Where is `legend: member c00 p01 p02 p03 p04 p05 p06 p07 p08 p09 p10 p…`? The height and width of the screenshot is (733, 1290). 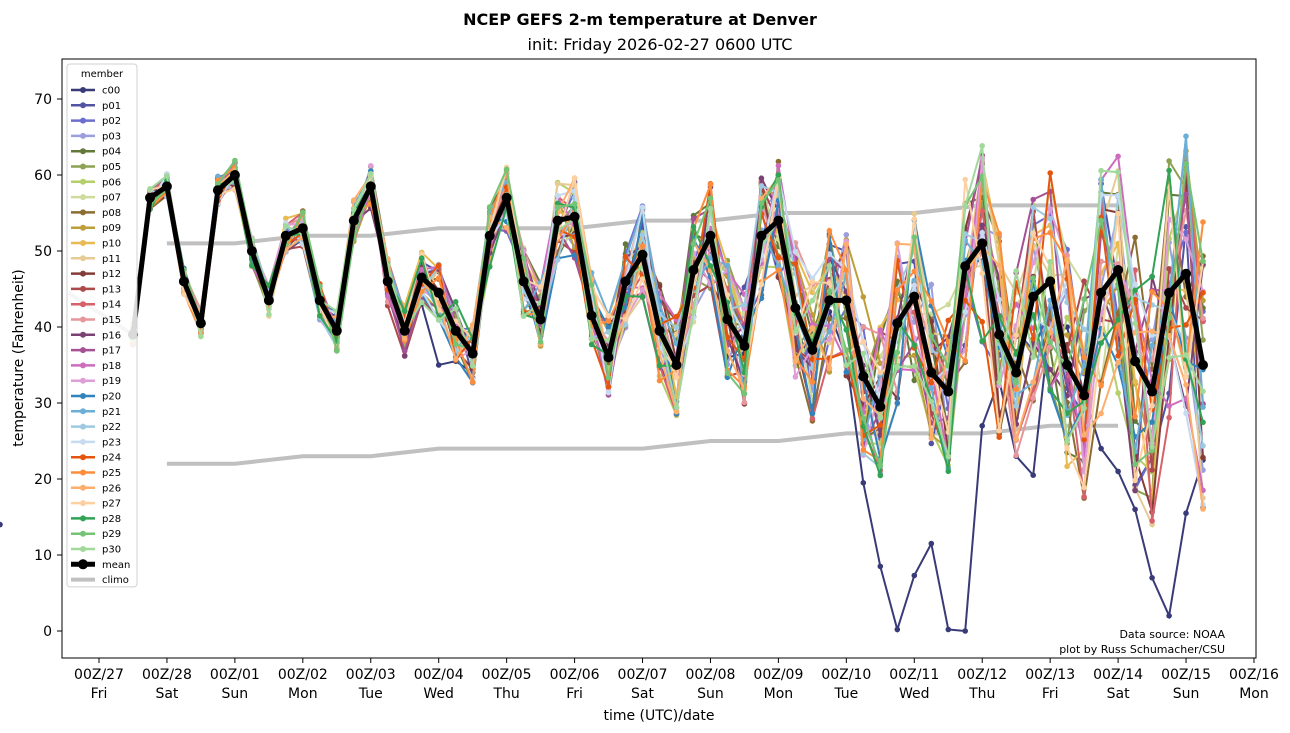 legend: member c00 p01 p02 p03 p04 p05 p06 p07 p08 p09 p10 p… is located at coordinates (102, 325).